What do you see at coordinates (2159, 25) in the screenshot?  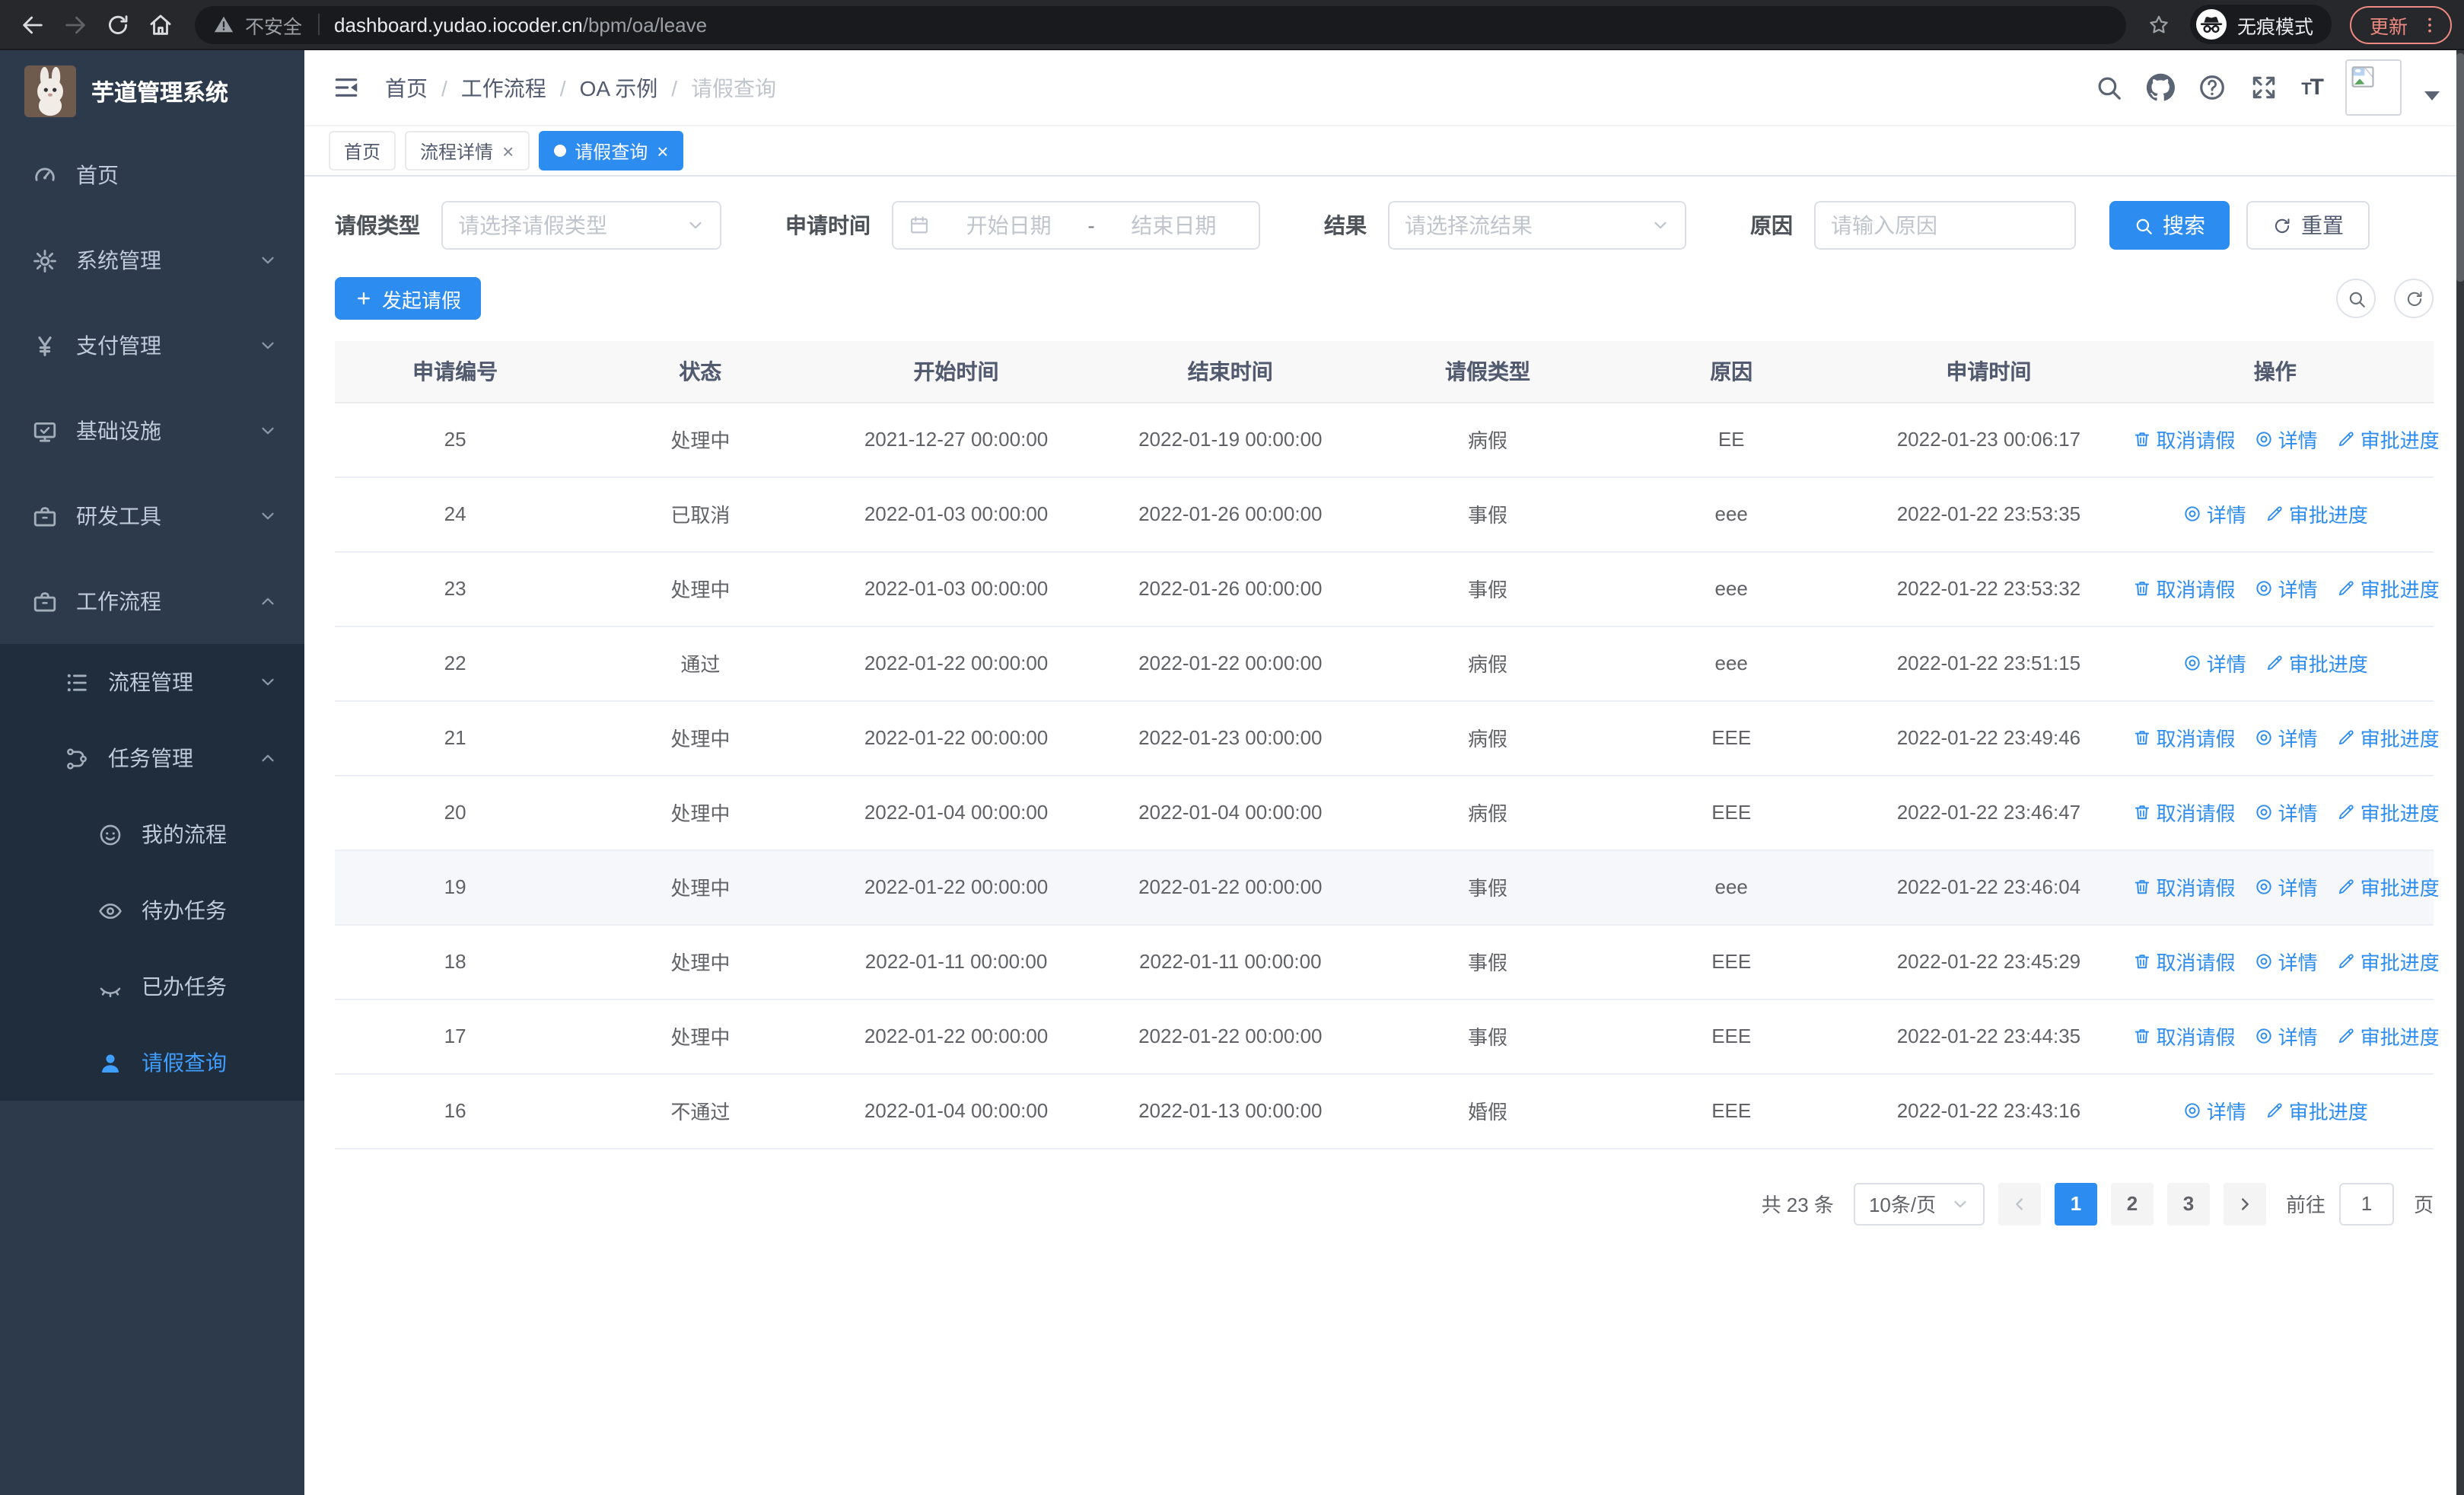 I see `bookmark-star-icon` at bounding box center [2159, 25].